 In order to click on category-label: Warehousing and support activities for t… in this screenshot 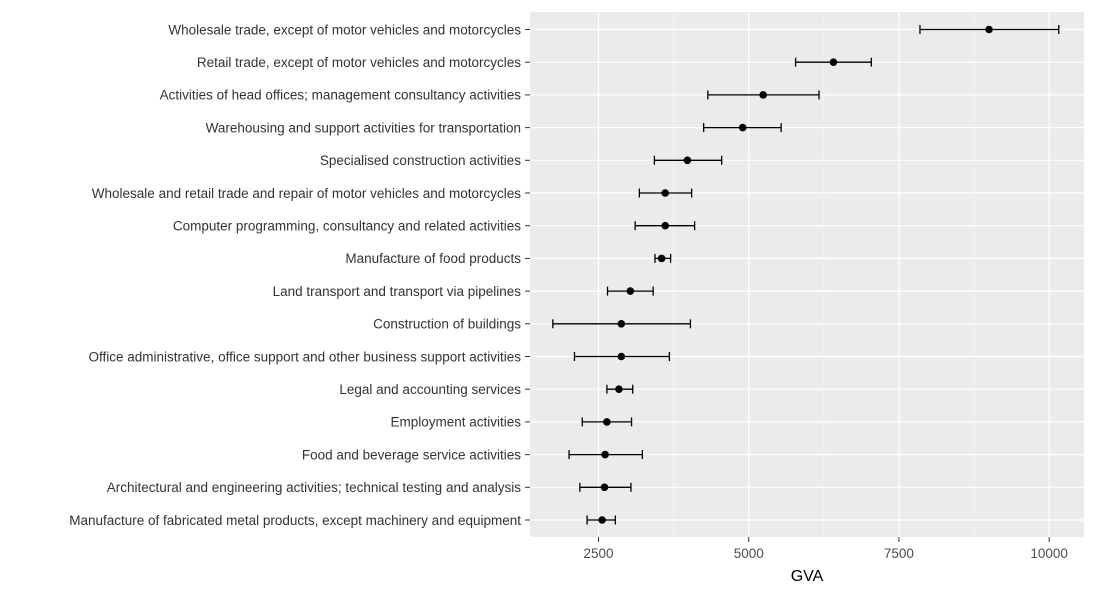, I will do `click(363, 127)`.